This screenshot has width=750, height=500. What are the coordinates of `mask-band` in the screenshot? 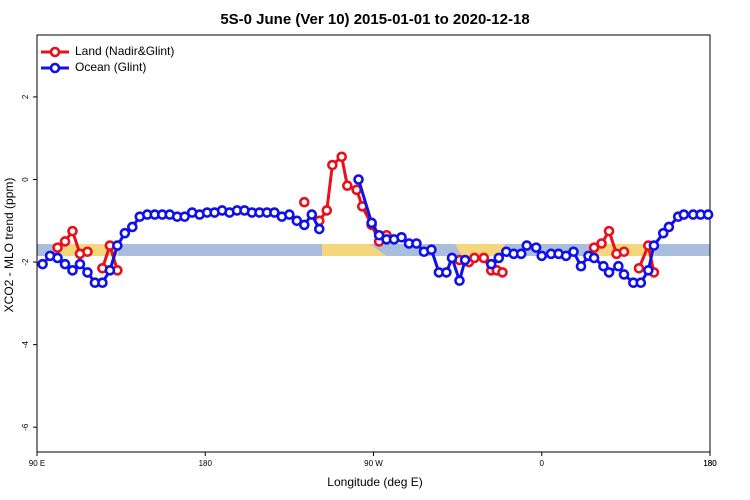 It's located at (373, 250).